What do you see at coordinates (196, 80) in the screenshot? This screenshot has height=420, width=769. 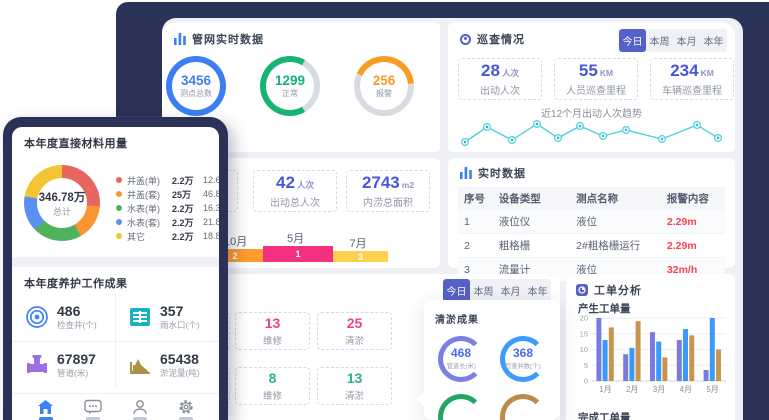 I see `donut-value: 3456` at bounding box center [196, 80].